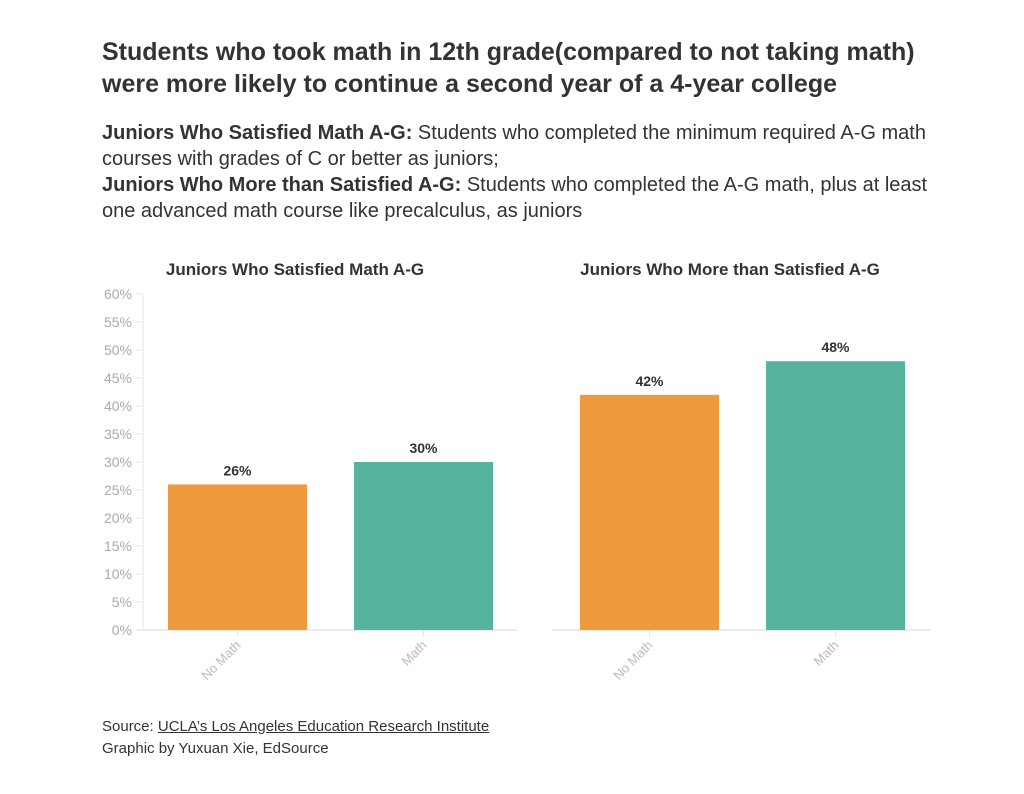 This screenshot has height=794, width=1024. I want to click on y-tick-label: 40%, so click(118, 406).